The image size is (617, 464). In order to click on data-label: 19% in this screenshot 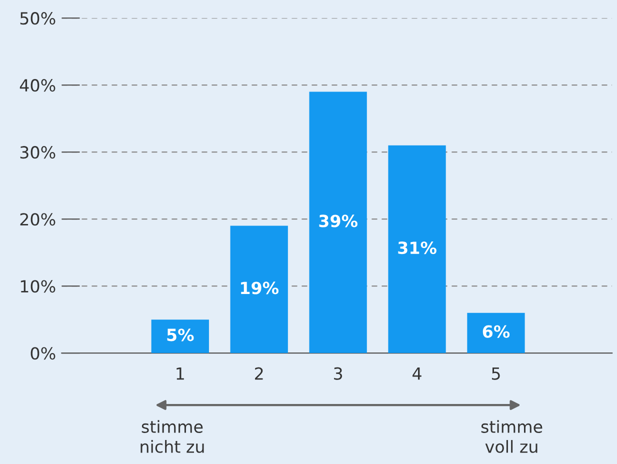, I will do `click(260, 288)`.